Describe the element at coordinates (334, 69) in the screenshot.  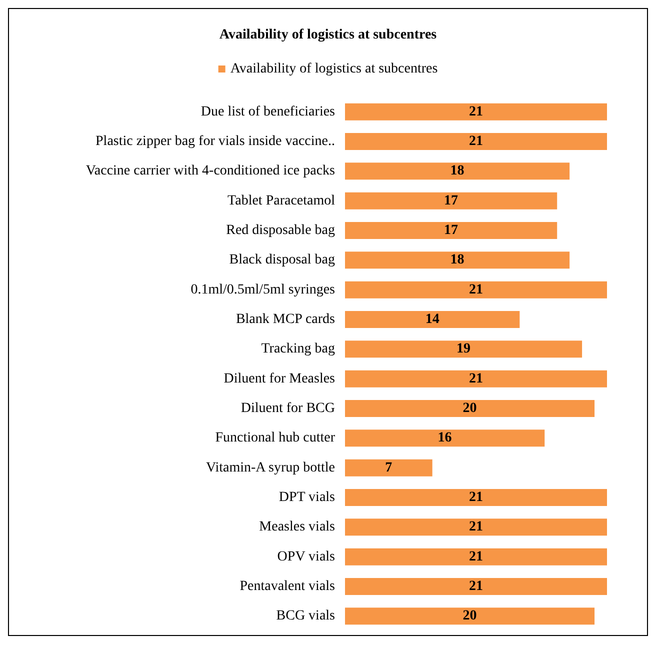
I see `legend-label: Availability of logistics at subcentres` at that location.